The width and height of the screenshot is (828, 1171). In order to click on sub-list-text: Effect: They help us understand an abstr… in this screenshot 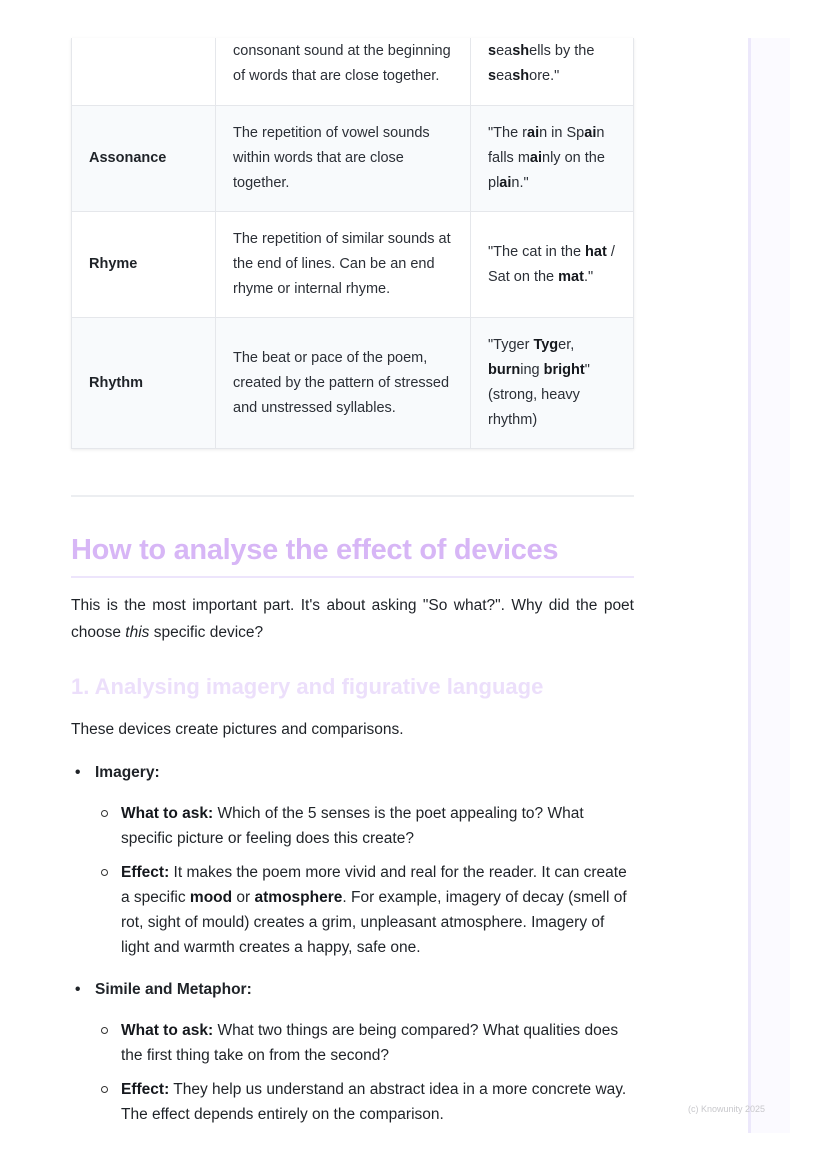, I will do `click(373, 1102)`.